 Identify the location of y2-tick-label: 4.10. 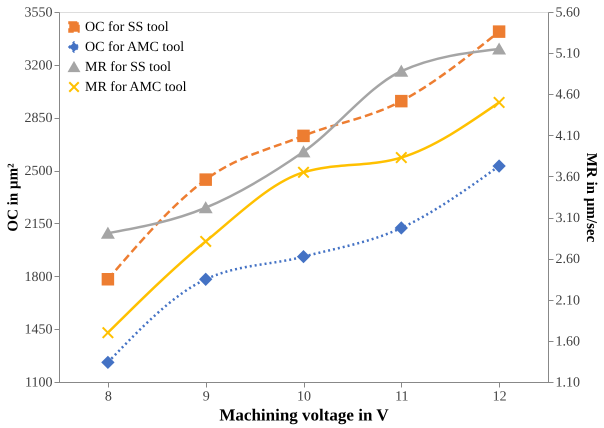
(568, 136).